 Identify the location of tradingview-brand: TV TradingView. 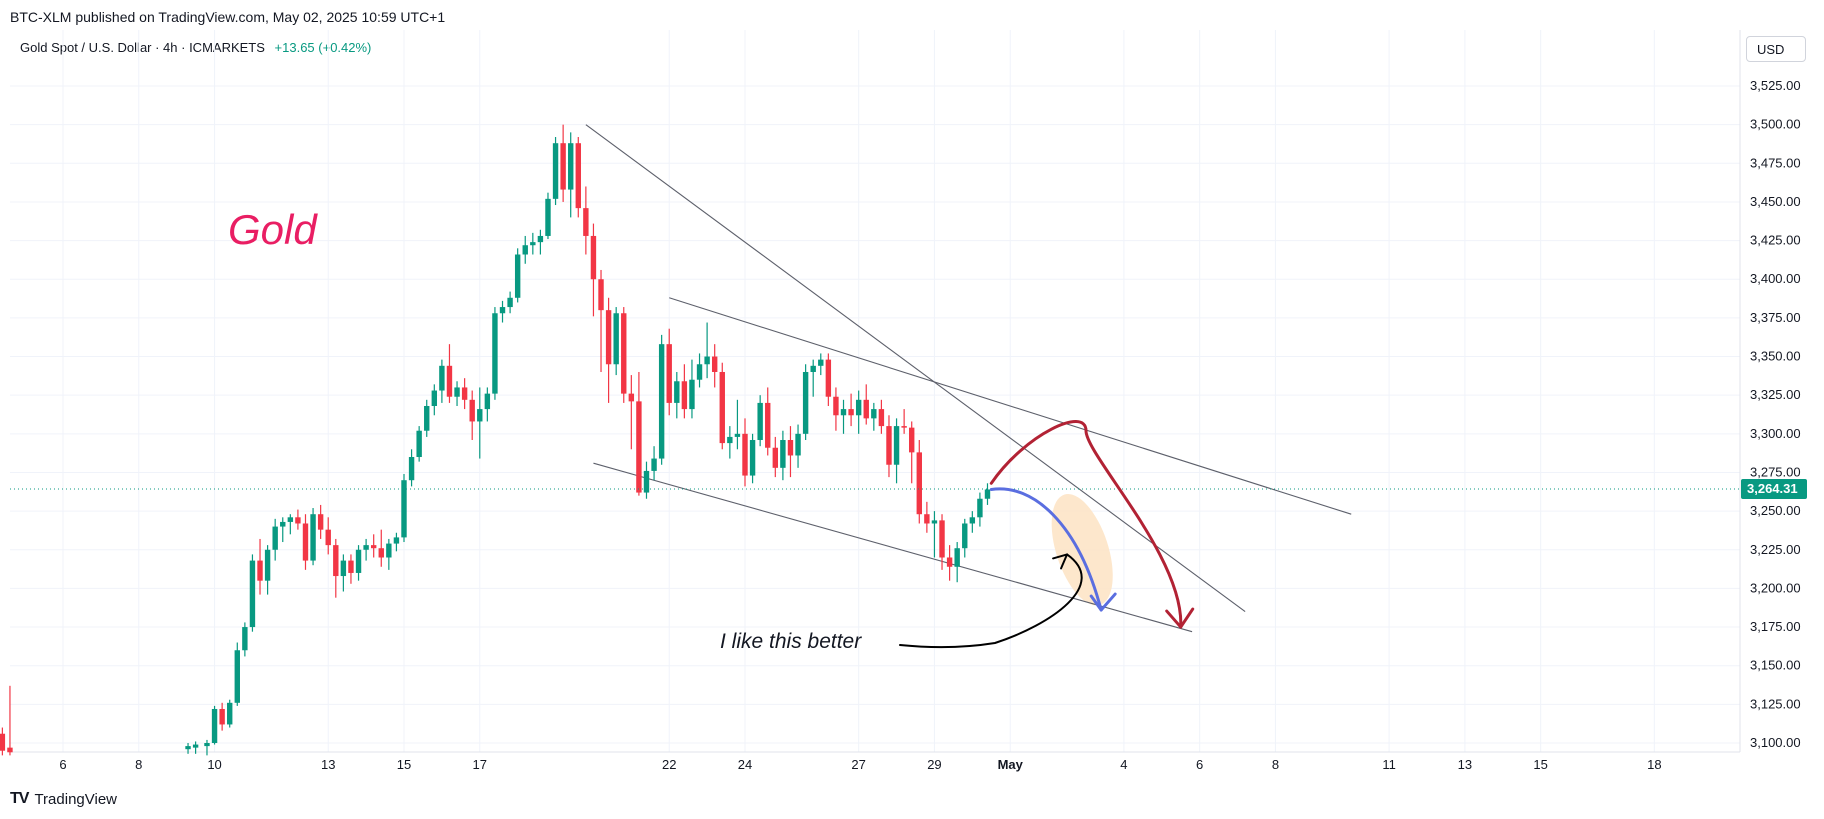
(63, 799).